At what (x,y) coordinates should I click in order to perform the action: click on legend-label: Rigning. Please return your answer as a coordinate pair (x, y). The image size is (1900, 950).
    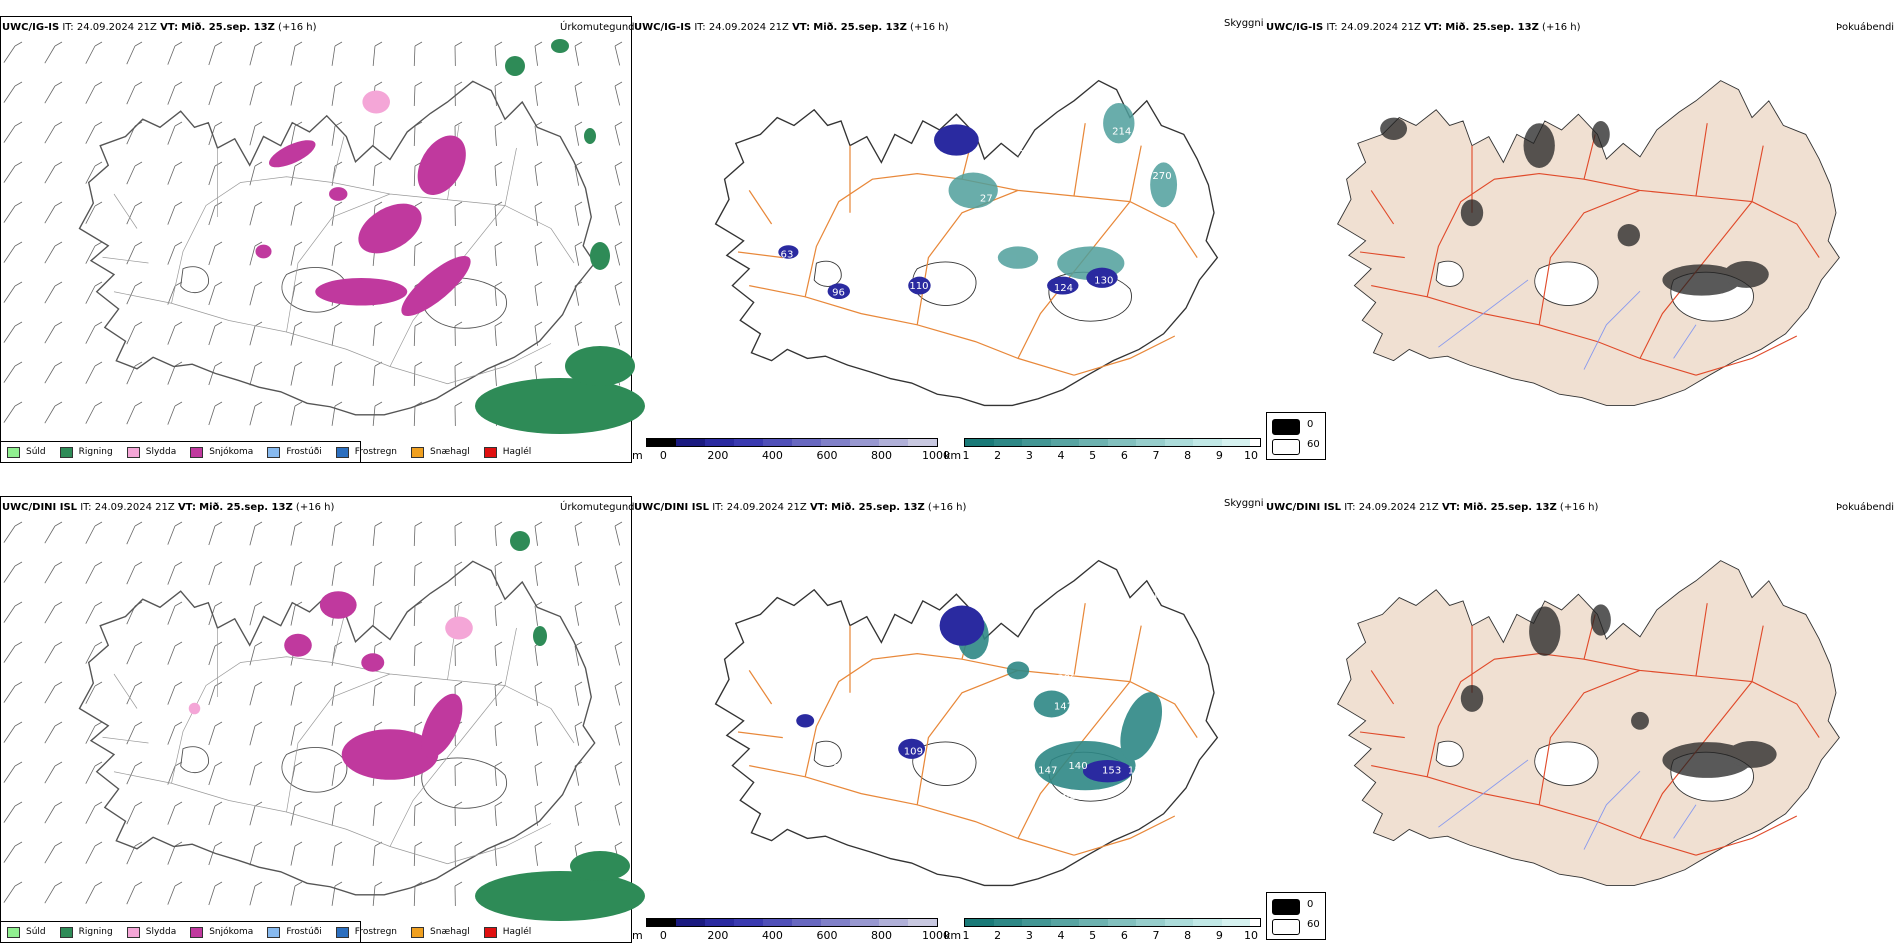
    Looking at the image, I should click on (95, 452).